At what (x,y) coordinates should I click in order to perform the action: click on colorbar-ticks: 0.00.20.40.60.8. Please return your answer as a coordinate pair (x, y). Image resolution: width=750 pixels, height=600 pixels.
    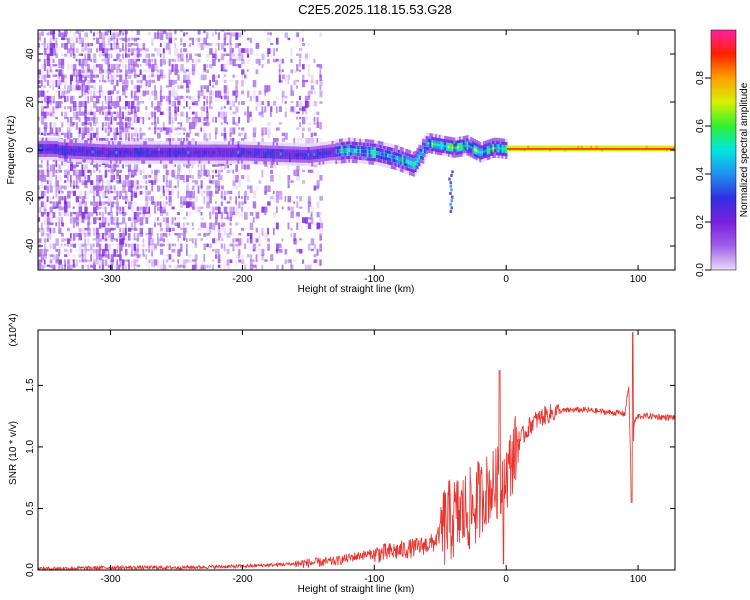
    Looking at the image, I should click on (703, 174).